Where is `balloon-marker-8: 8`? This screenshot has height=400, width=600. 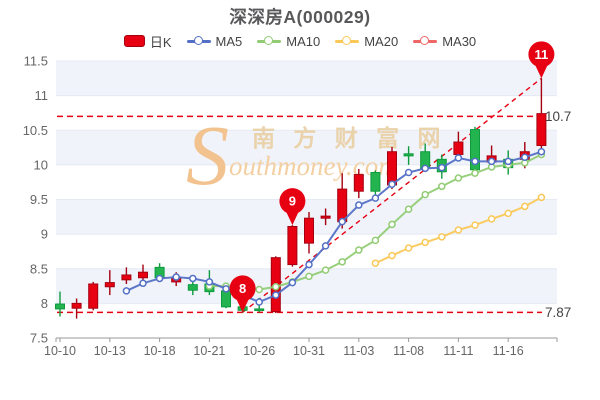
balloon-marker-8: 8 is located at coordinates (242, 294).